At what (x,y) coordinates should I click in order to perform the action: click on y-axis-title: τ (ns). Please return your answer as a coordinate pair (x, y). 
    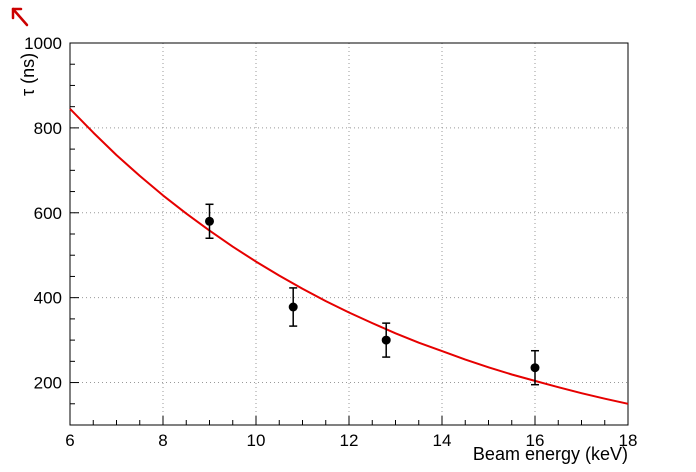
    Looking at the image, I should click on (28, 74).